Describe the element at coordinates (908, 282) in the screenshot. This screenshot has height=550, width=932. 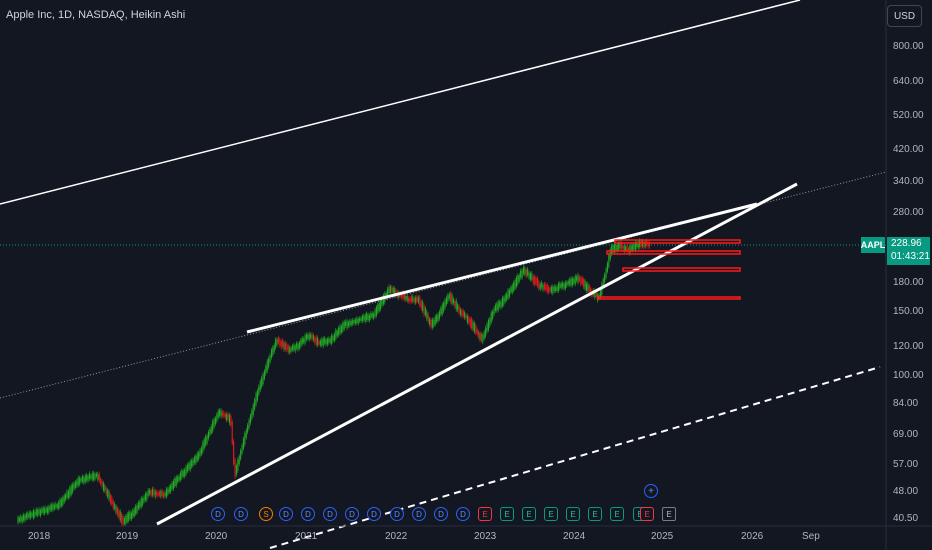
I see `price-tick: 180.00` at that location.